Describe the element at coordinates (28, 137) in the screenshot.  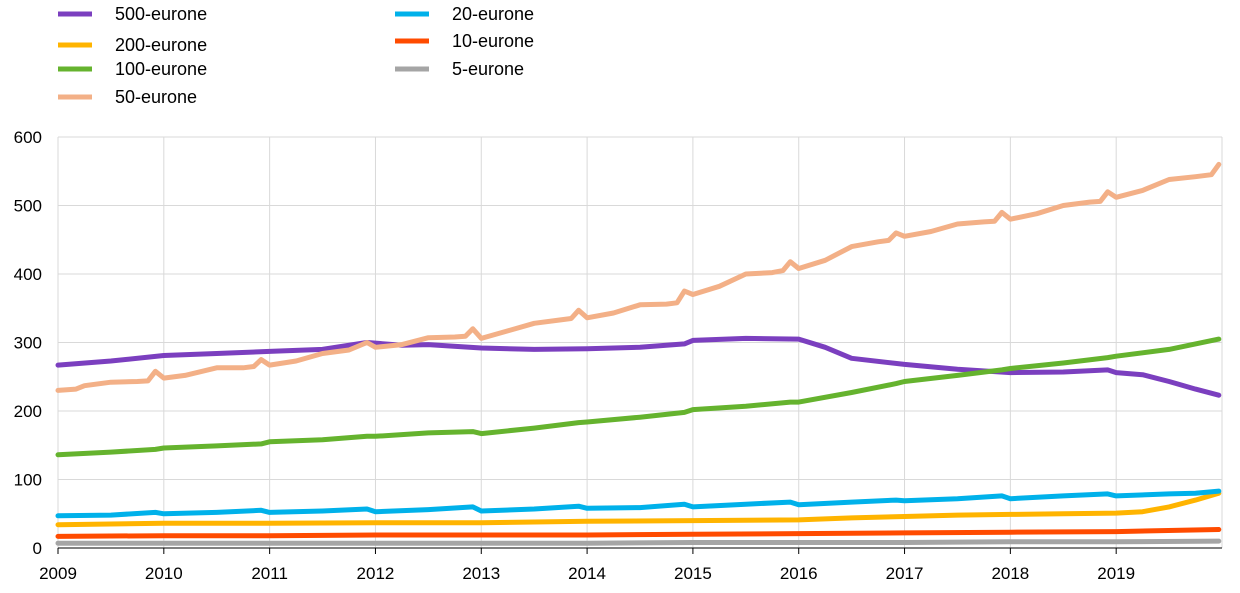
I see `y-tick-label: 600` at that location.